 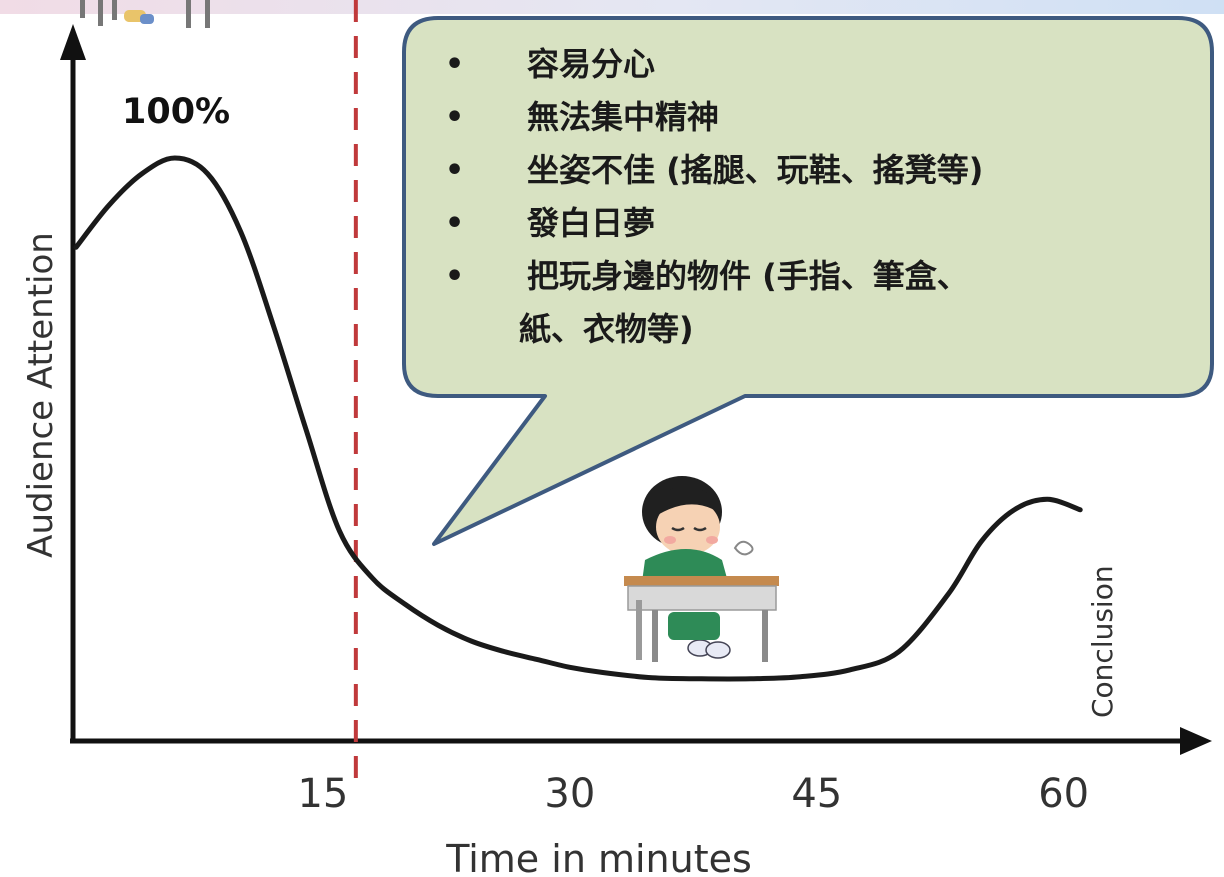 I want to click on x-tick-label-60: 60, so click(x=1063, y=794).